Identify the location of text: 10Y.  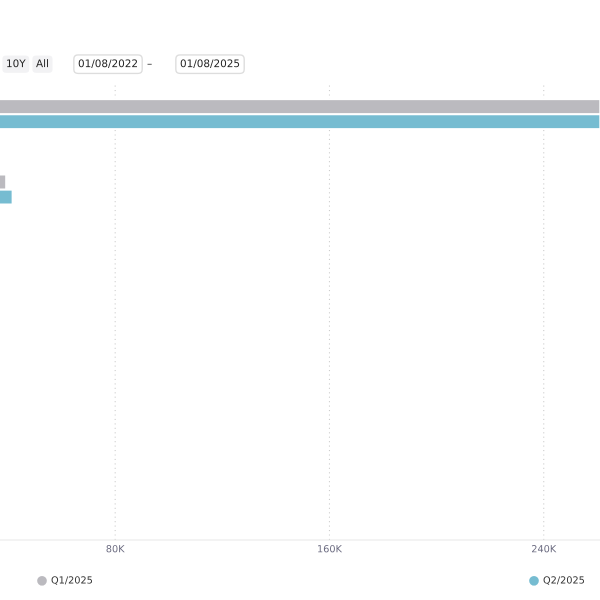
(16, 63).